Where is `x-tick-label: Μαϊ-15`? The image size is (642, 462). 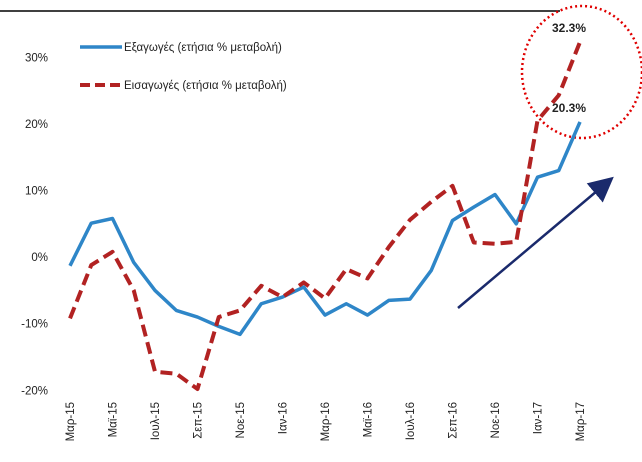 x-tick-label: Μαϊ-15 is located at coordinates (114, 419).